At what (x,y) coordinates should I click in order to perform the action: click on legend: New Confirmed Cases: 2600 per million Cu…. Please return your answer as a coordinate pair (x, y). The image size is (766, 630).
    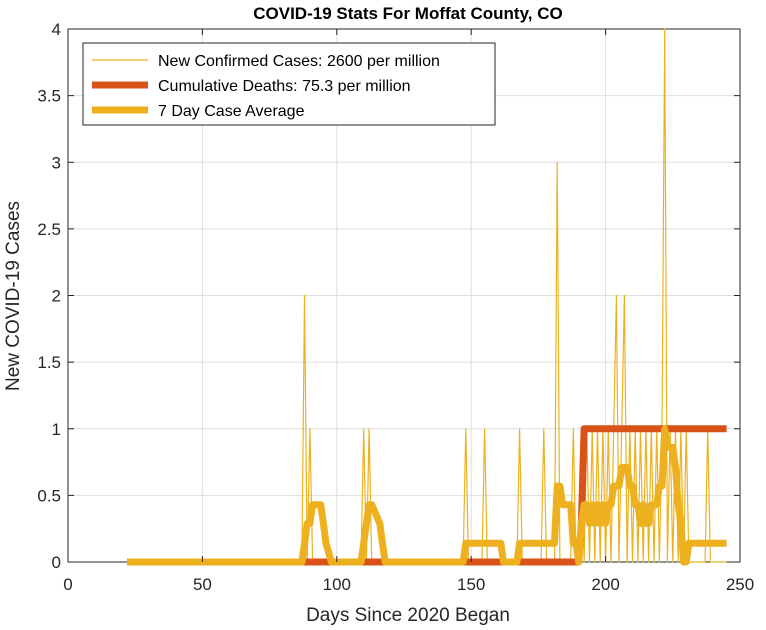
    Looking at the image, I should click on (289, 84).